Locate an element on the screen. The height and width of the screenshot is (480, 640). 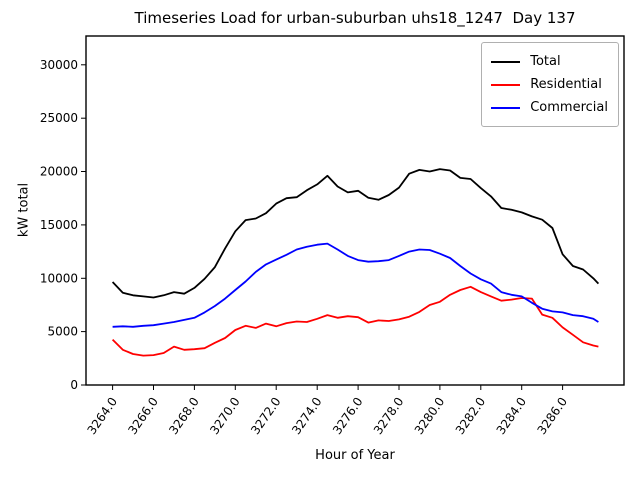
x-tick-label: 3284.0 is located at coordinates (512, 416).